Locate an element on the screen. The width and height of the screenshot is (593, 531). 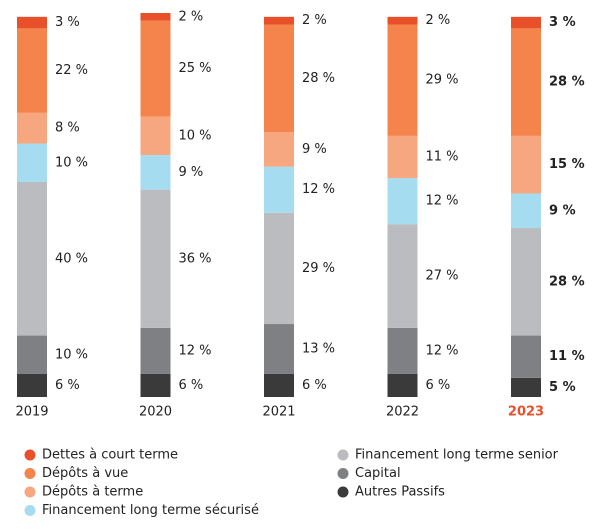
x-tick-label: 2020 is located at coordinates (155, 412).